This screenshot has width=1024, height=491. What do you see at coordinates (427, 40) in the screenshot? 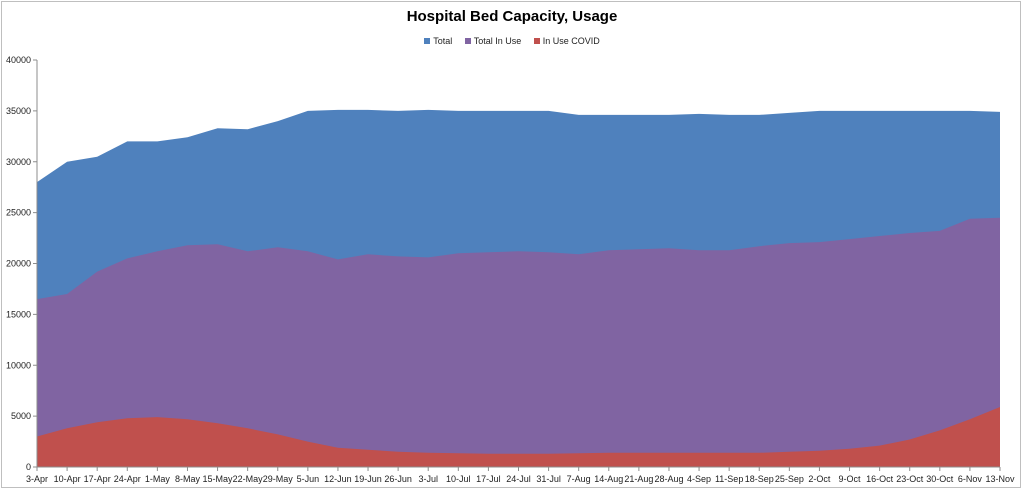
I see `legend-swatch-total` at bounding box center [427, 40].